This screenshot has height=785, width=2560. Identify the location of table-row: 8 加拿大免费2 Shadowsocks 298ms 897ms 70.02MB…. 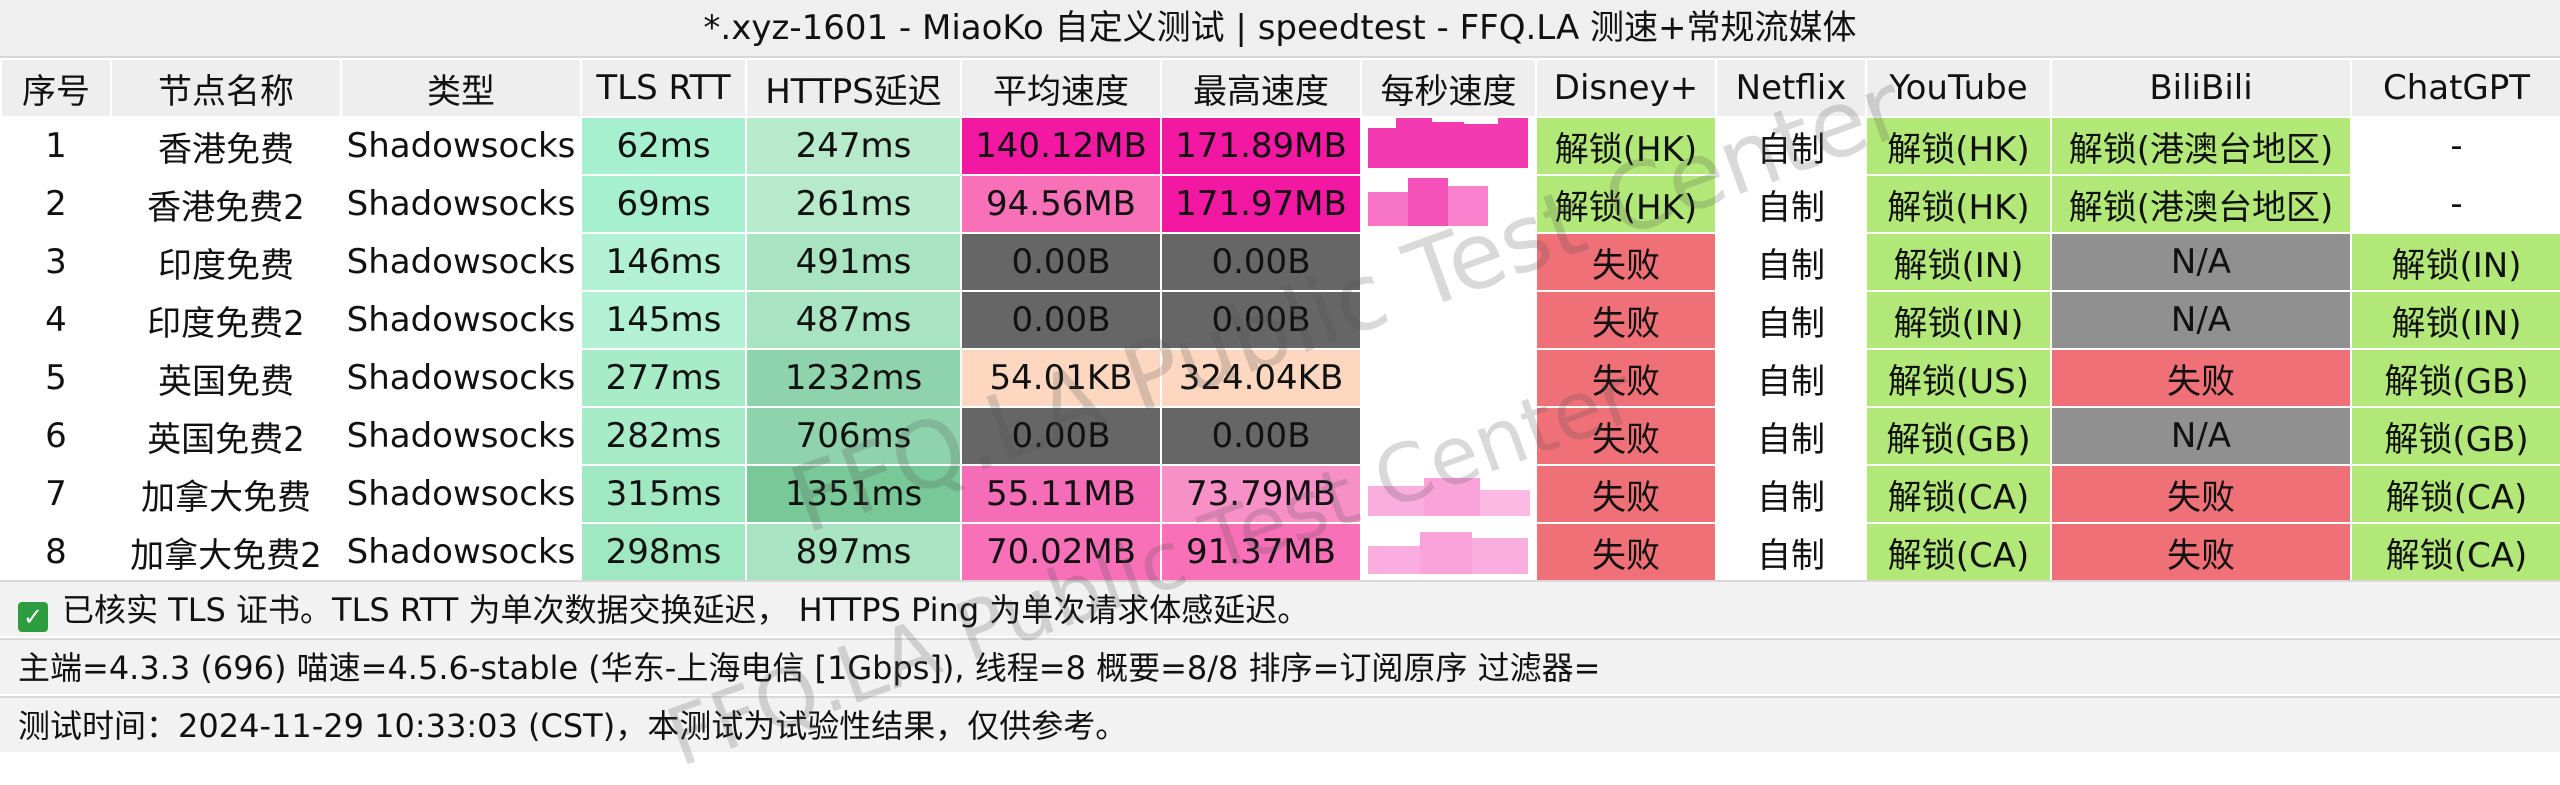
(1280, 551).